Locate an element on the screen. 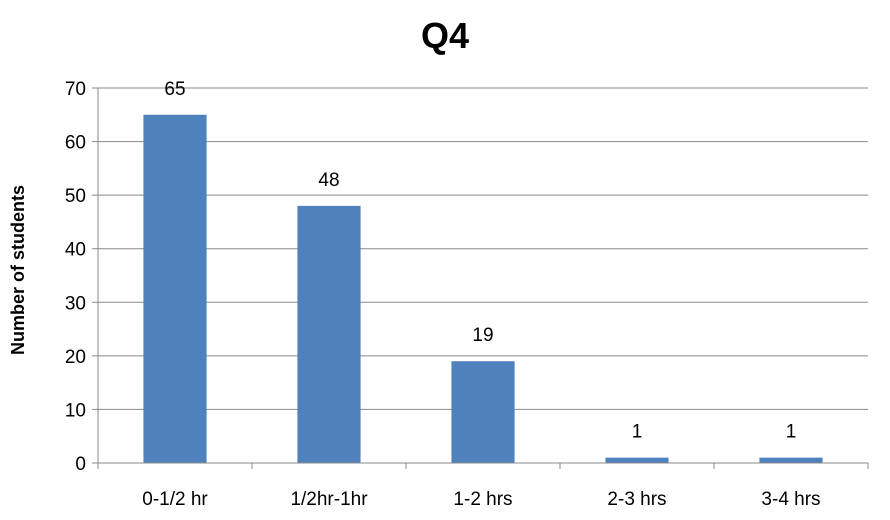 Image resolution: width=890 pixels, height=520 pixels. y-tick-label: 0 is located at coordinates (80, 464).